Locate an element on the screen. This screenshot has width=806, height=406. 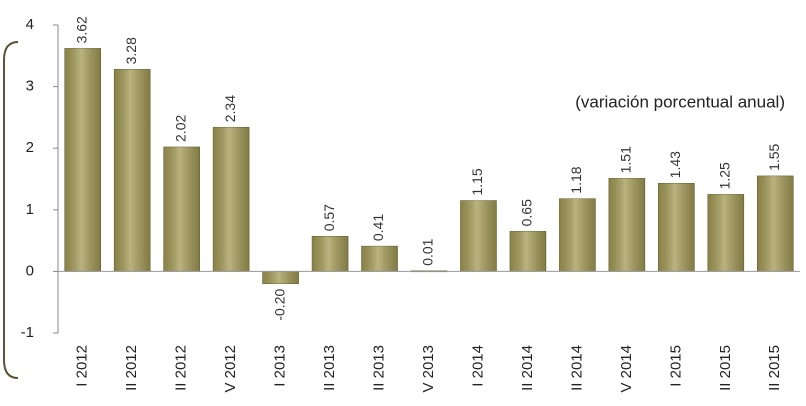
value-label: 0.57 is located at coordinates (329, 217).